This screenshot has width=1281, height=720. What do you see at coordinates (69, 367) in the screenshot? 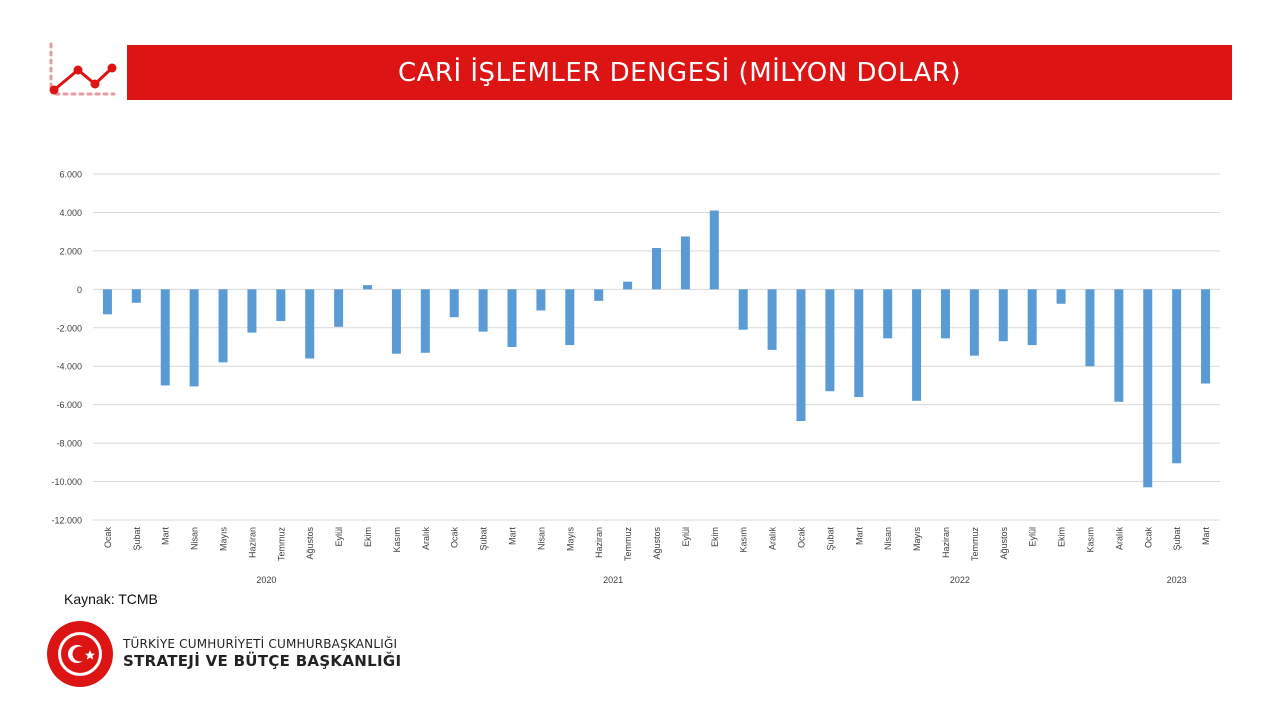
I see `y-tick-label: -4.000` at bounding box center [69, 367].